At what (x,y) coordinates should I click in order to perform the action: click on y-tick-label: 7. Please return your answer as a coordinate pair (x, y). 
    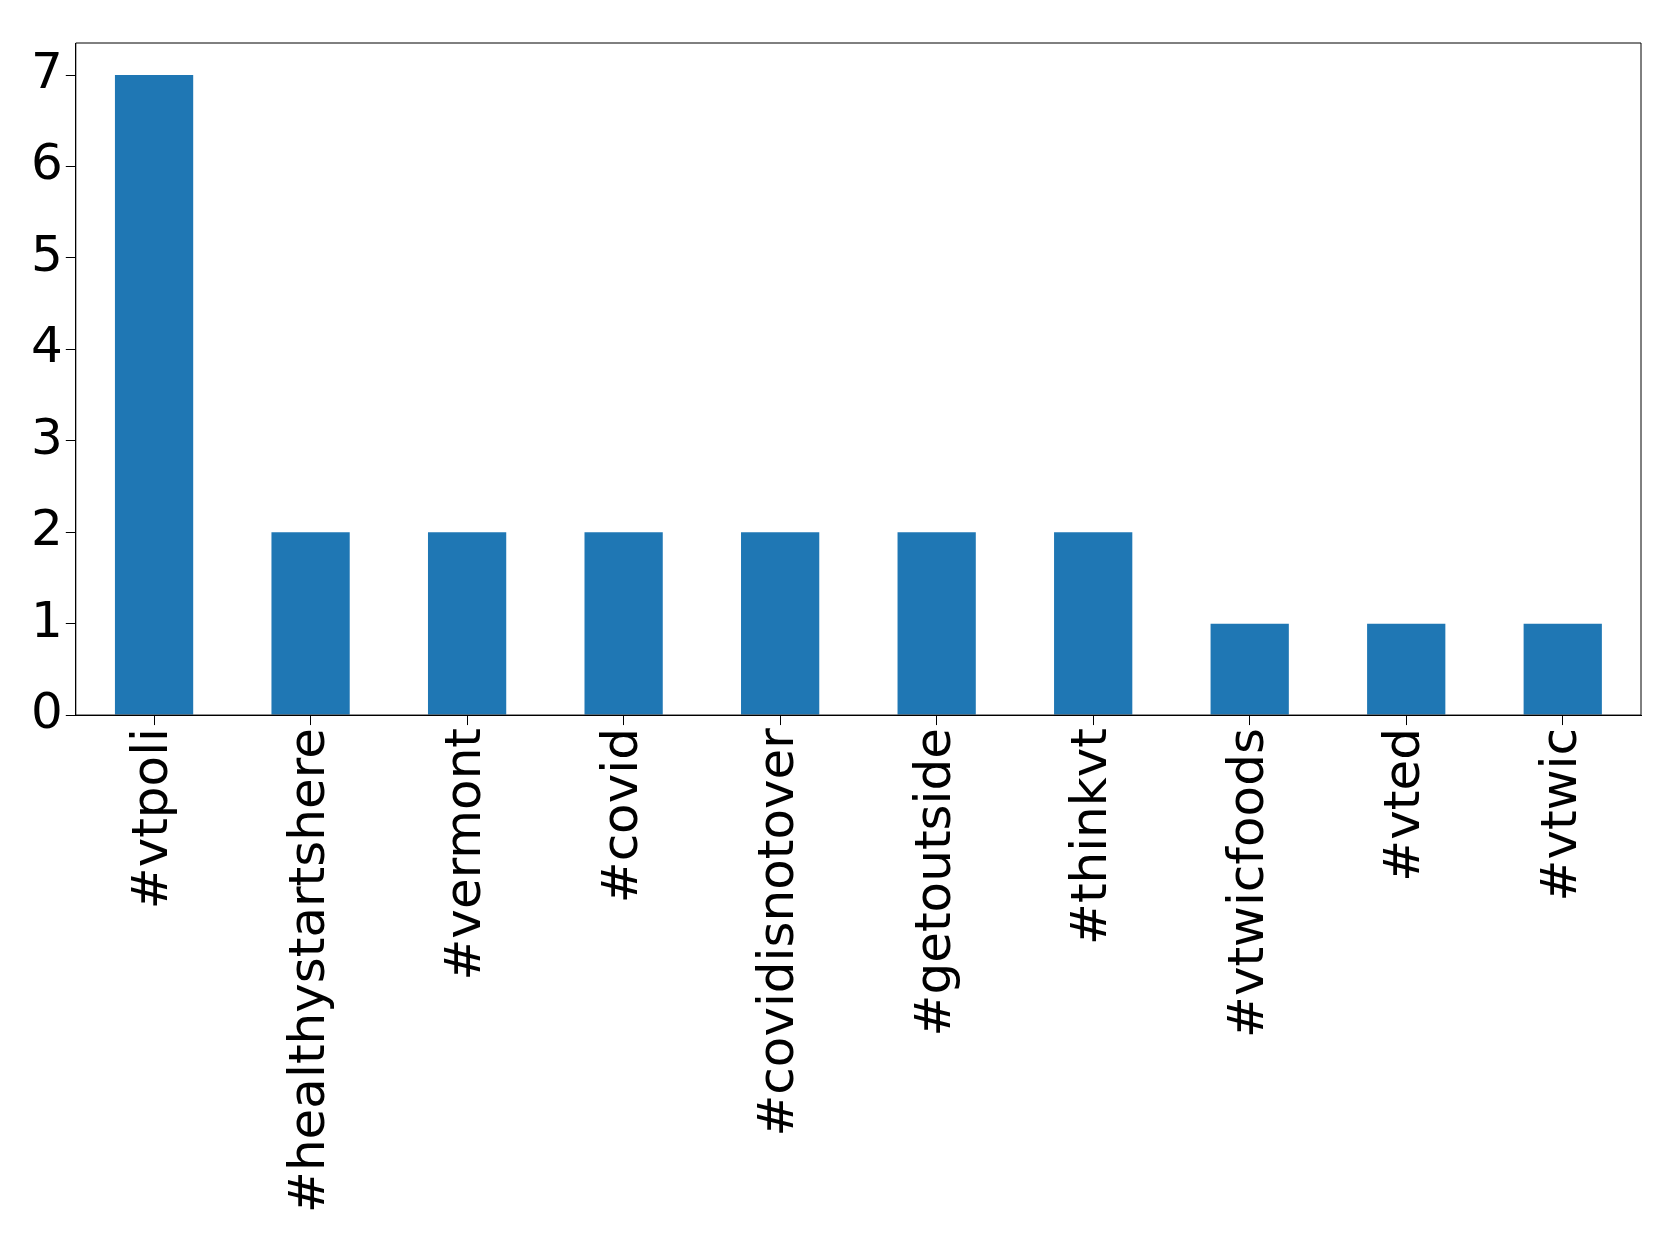
    Looking at the image, I should click on (47, 70).